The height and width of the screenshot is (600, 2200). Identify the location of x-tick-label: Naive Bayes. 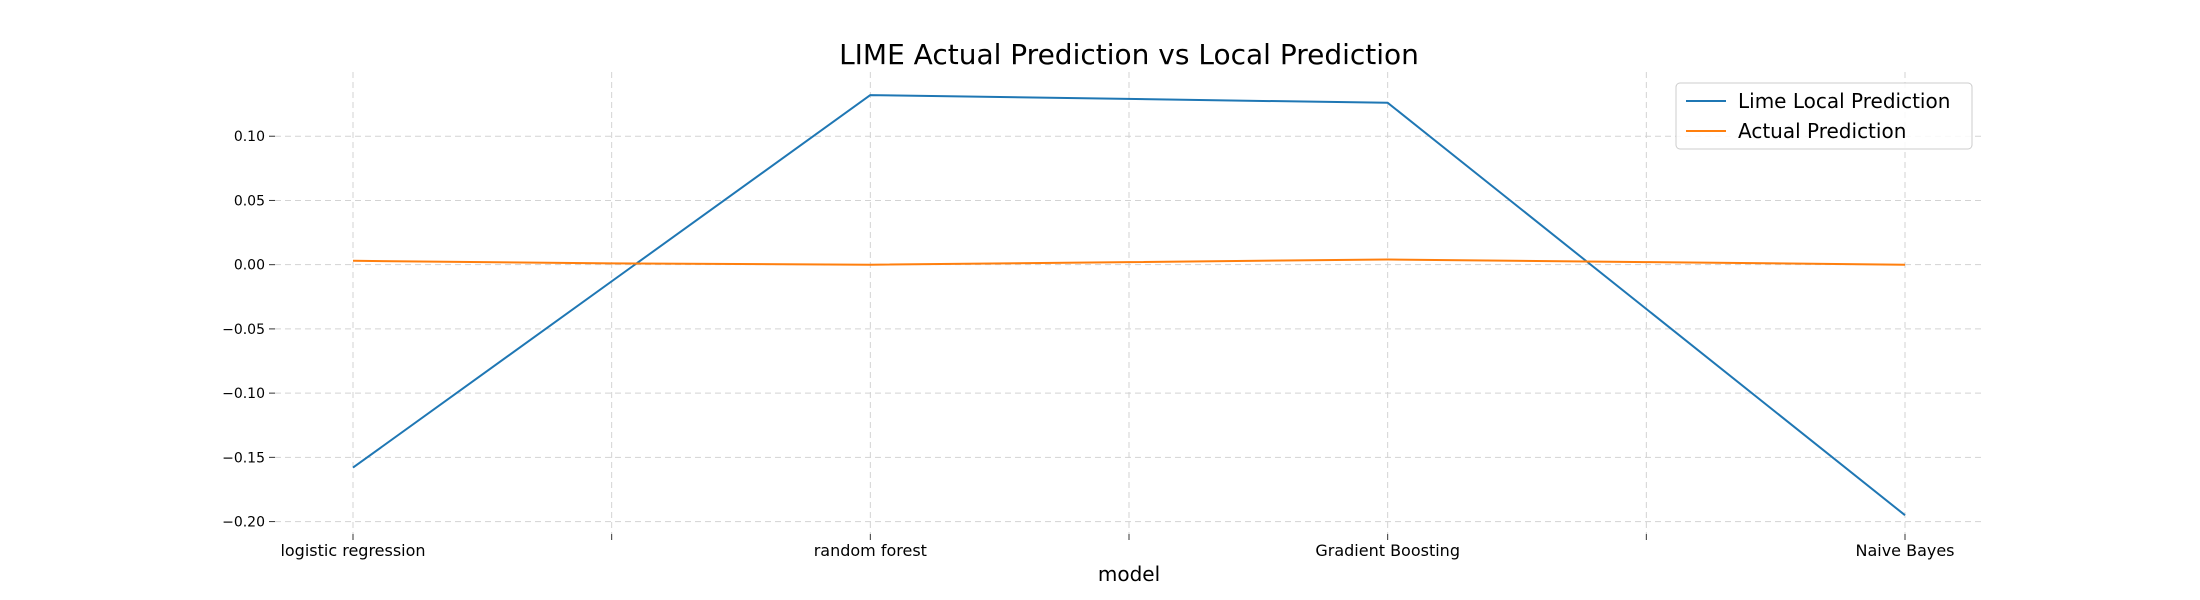
(1904, 550).